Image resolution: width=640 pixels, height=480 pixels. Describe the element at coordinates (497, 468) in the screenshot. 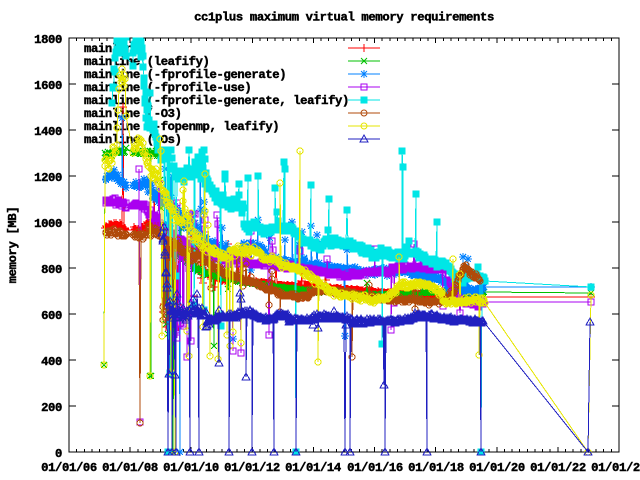

I see `svg-text: 01/01/20` at that location.